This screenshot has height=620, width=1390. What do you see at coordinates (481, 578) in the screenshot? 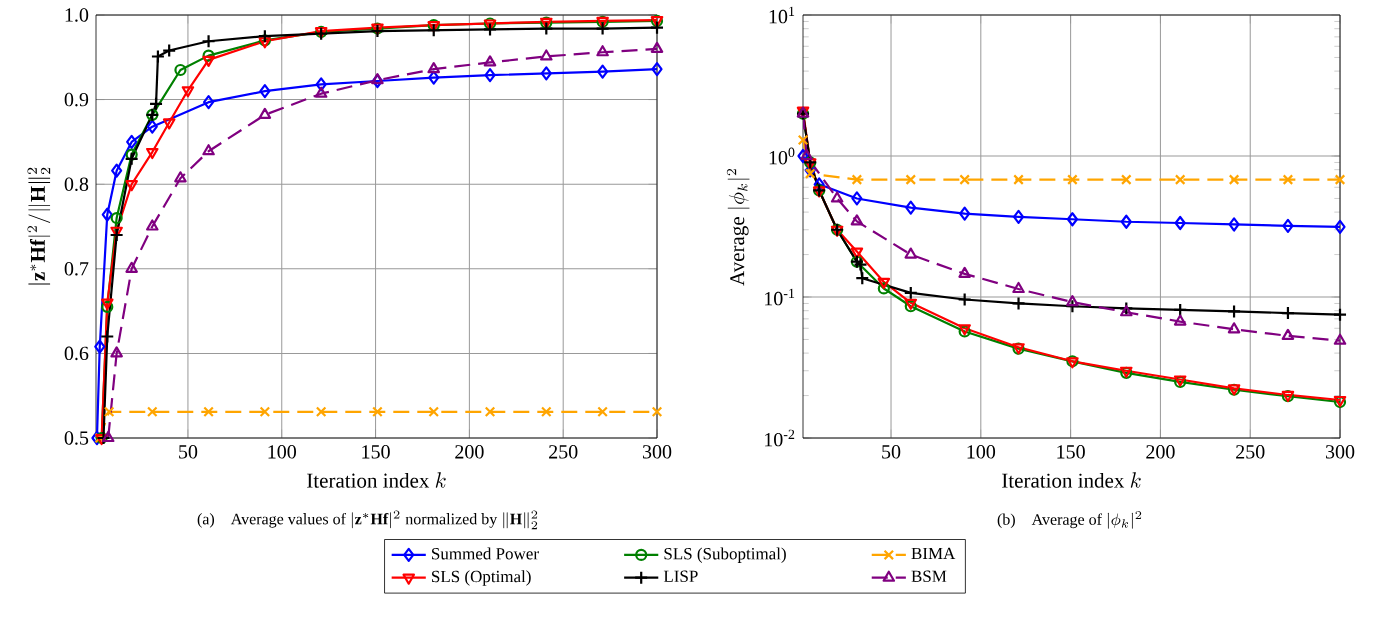
I see `legend-label: SLS (Optimal)` at bounding box center [481, 578].